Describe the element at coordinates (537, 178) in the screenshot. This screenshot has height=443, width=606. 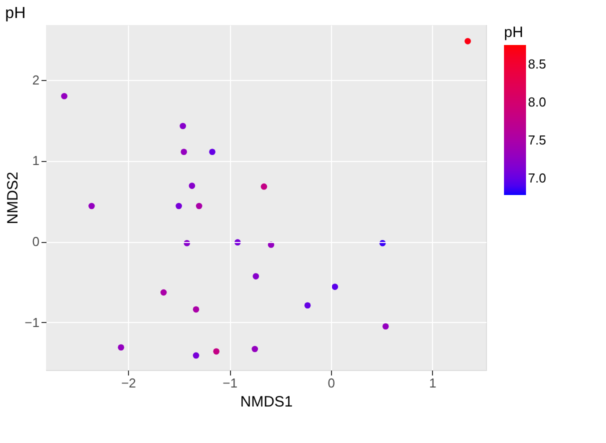
I see `color-bar-label: 7.0` at that location.